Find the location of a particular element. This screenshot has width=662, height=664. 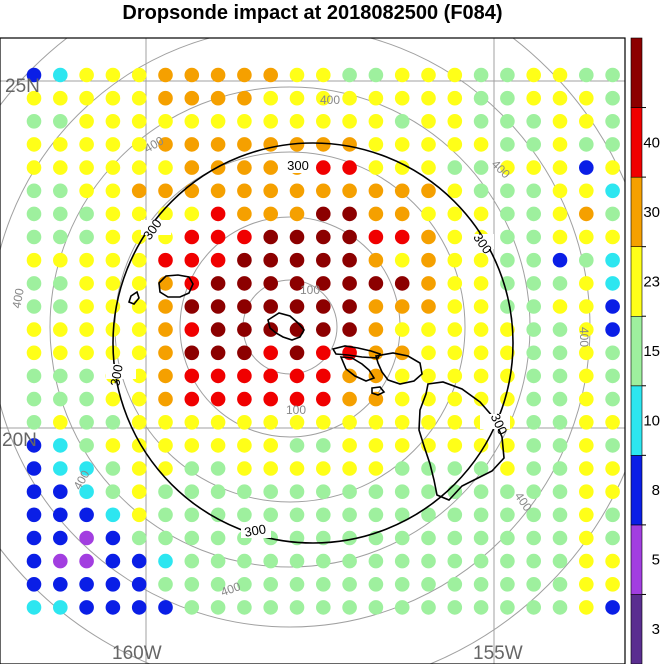

colorbar-tick-label: 3 is located at coordinates (656, 629).